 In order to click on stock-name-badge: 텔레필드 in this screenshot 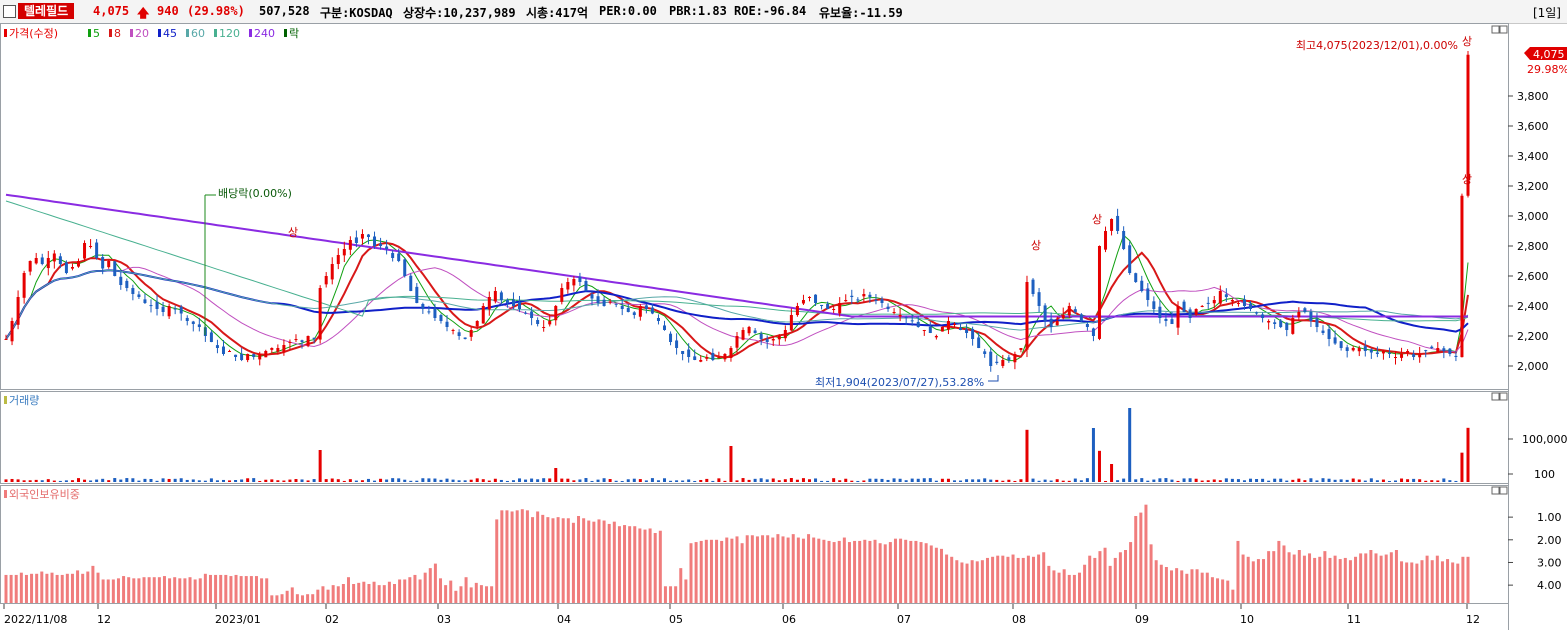, I will do `click(46, 11)`.